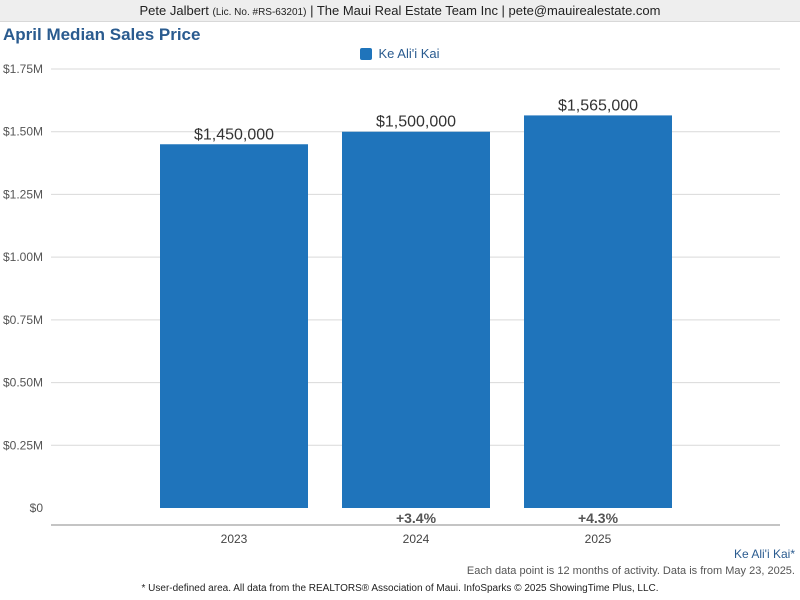  What do you see at coordinates (234, 134) in the screenshot?
I see `bar-value-label: $1,450,000` at bounding box center [234, 134].